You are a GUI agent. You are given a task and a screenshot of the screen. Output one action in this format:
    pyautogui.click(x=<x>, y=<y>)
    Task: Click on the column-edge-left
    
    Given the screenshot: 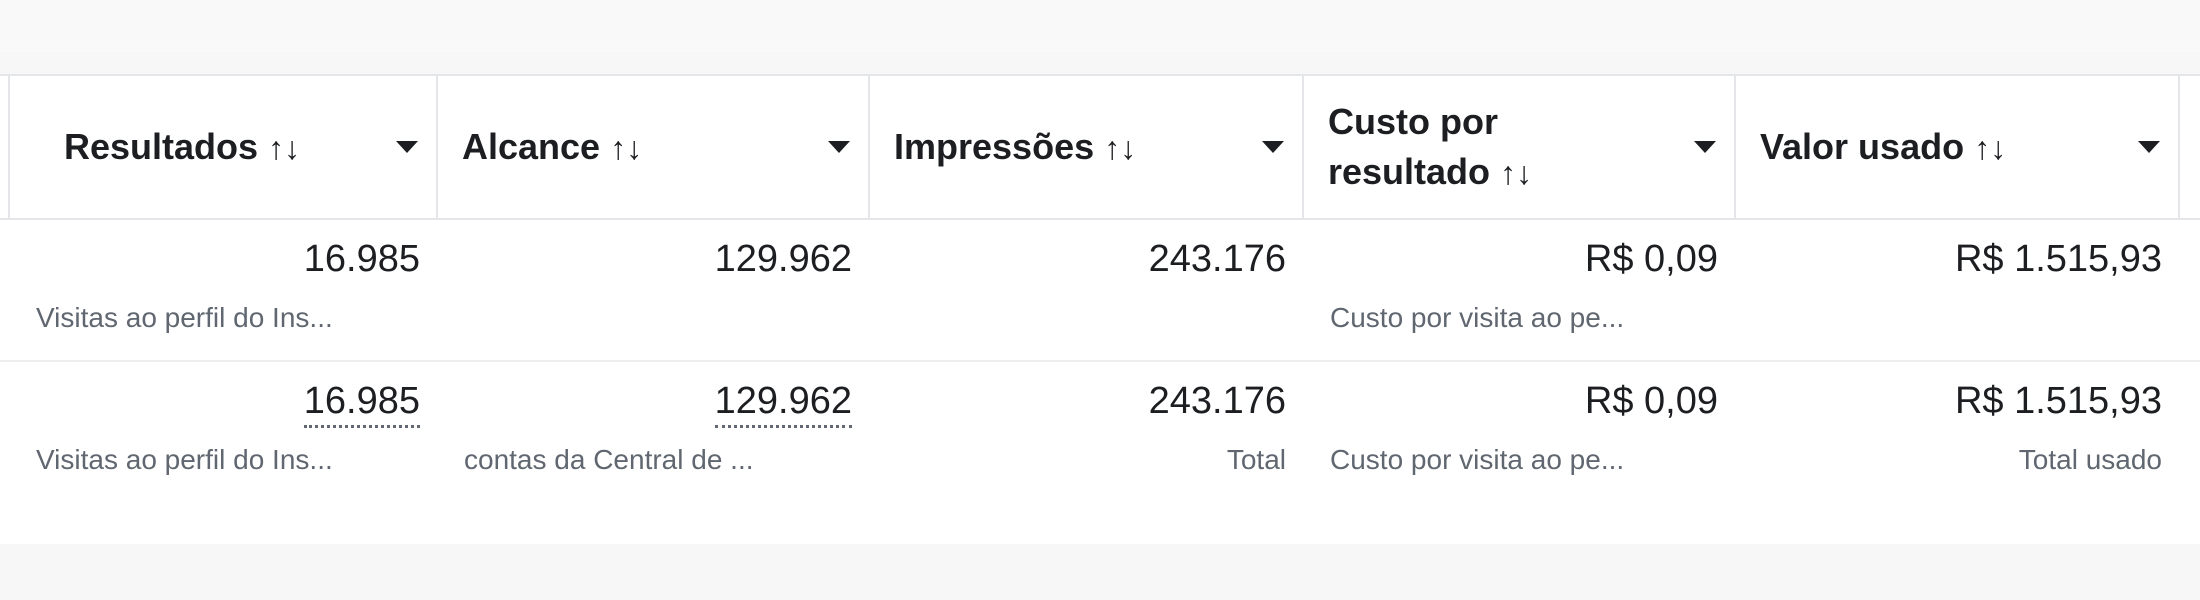 What is the action you would take?
    pyautogui.click(x=5, y=147)
    